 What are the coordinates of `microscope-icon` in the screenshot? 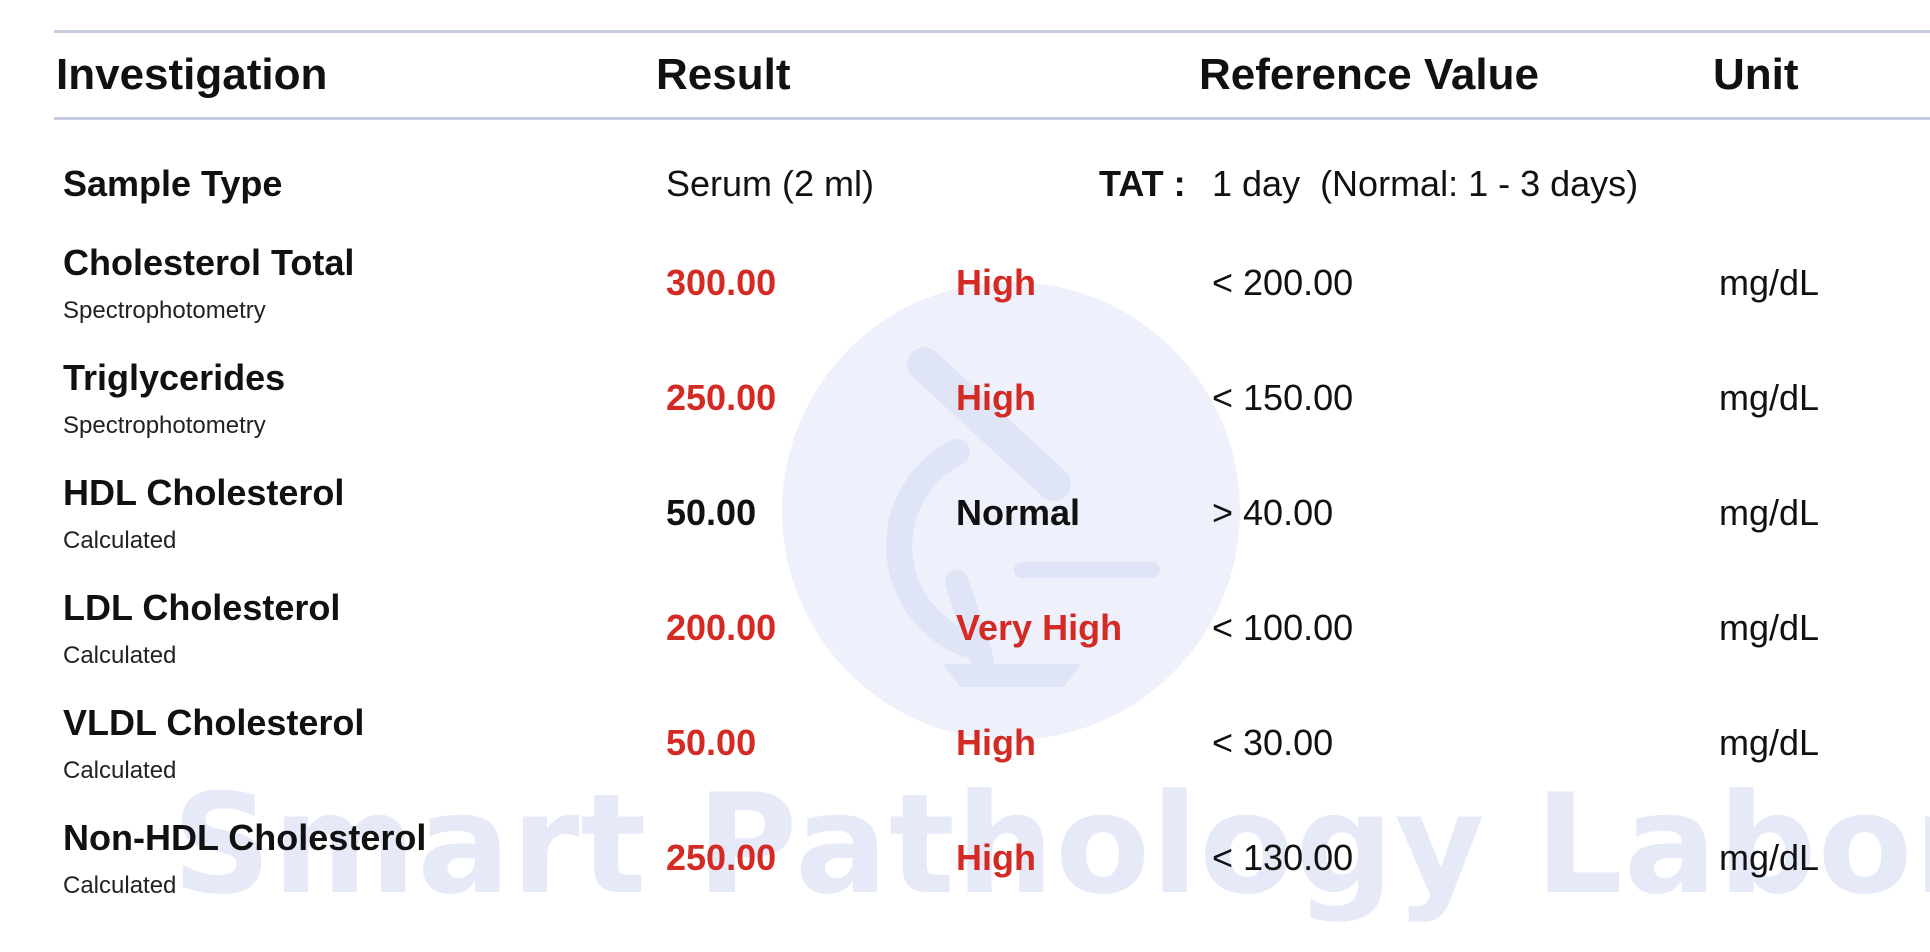 It's located at (1023, 517).